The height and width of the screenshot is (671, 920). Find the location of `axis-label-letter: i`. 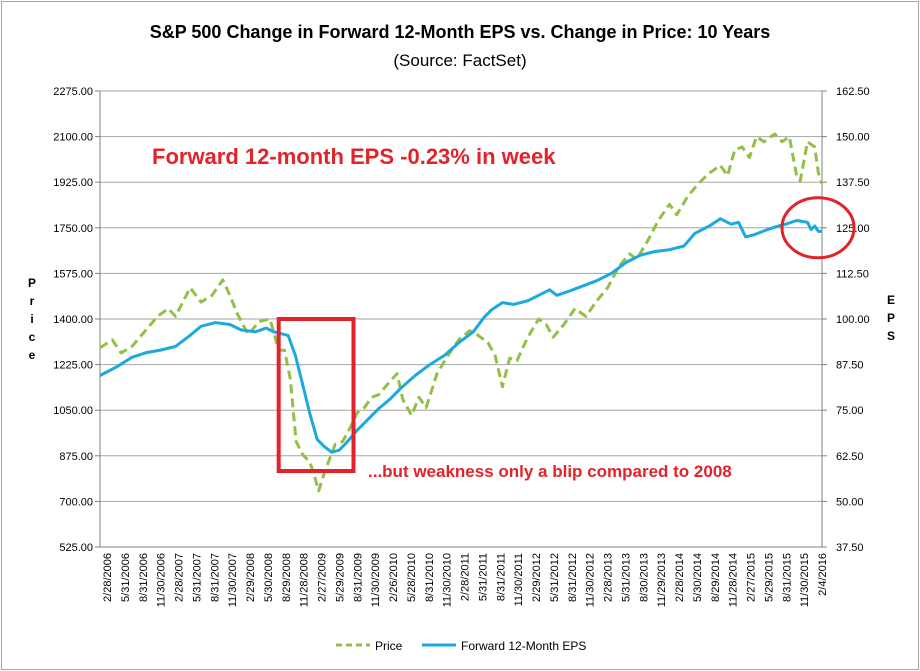

axis-label-letter: i is located at coordinates (31, 319).